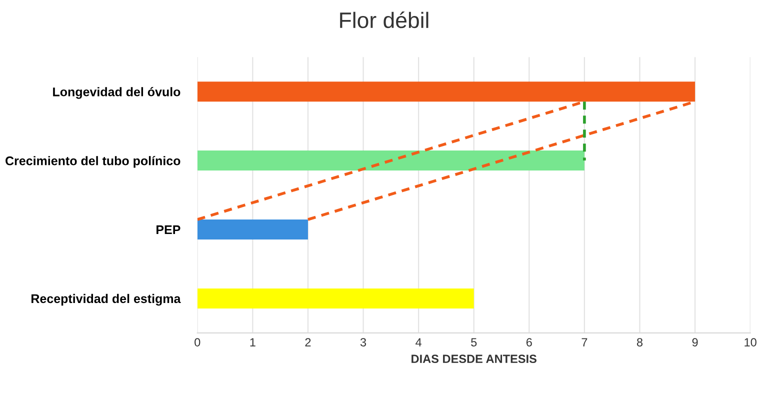  I want to click on x-tick-label: 5, so click(474, 342).